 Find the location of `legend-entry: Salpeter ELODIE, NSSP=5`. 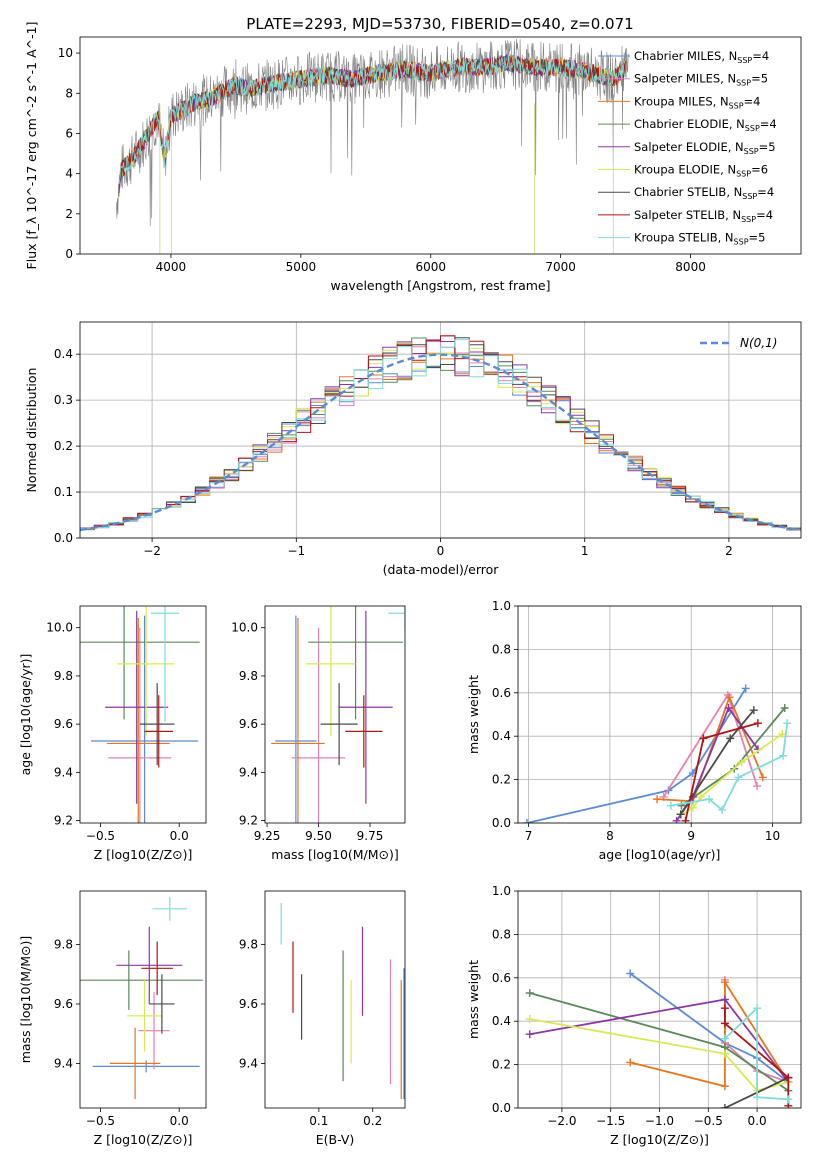

legend-entry: Salpeter ELODIE, NSSP=5 is located at coordinates (705, 148).